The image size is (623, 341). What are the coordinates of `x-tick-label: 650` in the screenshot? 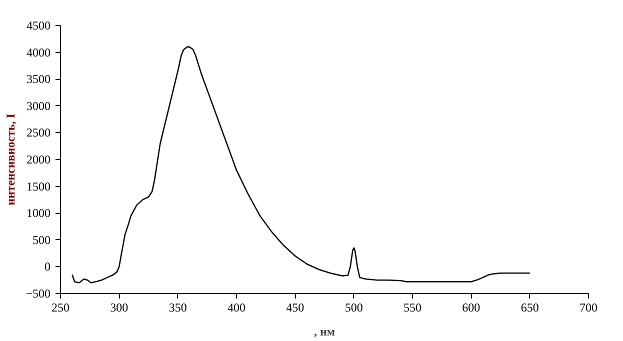 It's located at (529, 307).